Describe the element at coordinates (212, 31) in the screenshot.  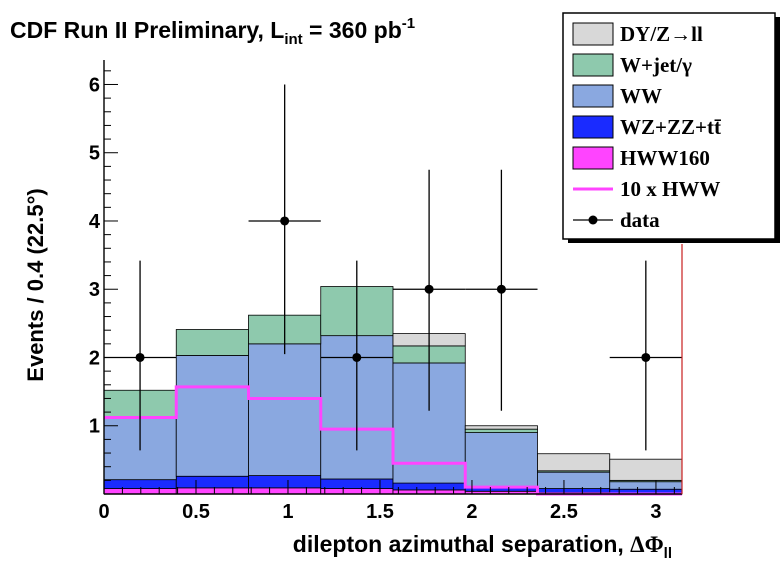
I see `chart-title: CDF Run II Preliminary, Lint = 360 pb-1` at that location.